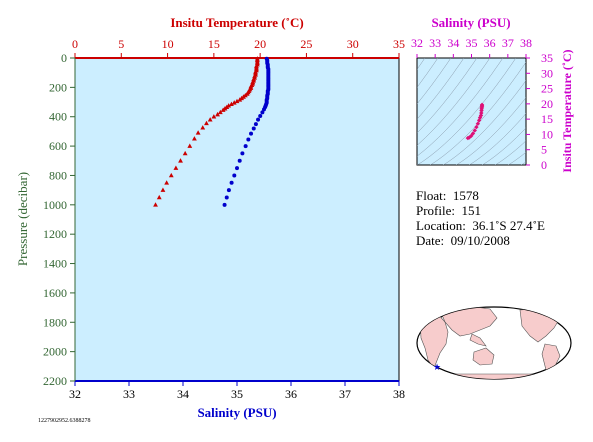  I want to click on salinity-tick-label: 33, so click(129, 394).